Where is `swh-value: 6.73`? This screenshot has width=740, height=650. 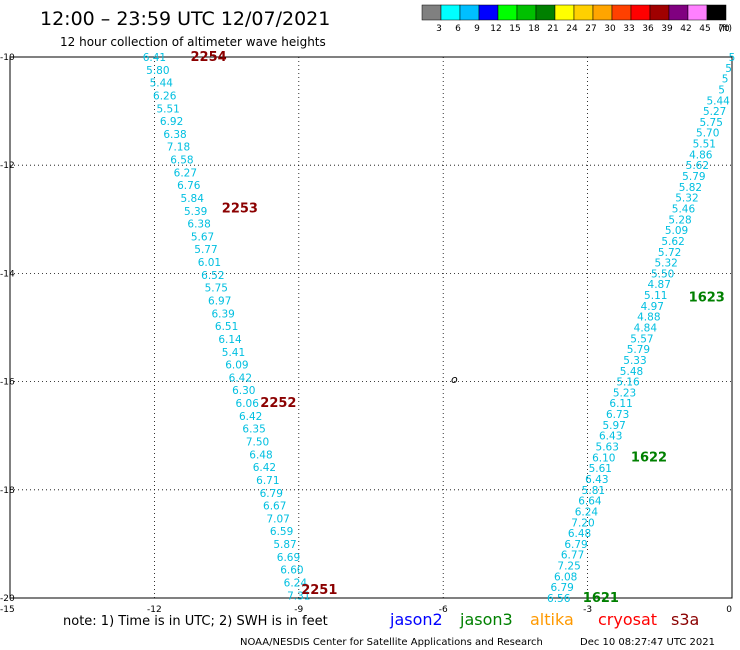 swh-value: 6.73 is located at coordinates (617, 415).